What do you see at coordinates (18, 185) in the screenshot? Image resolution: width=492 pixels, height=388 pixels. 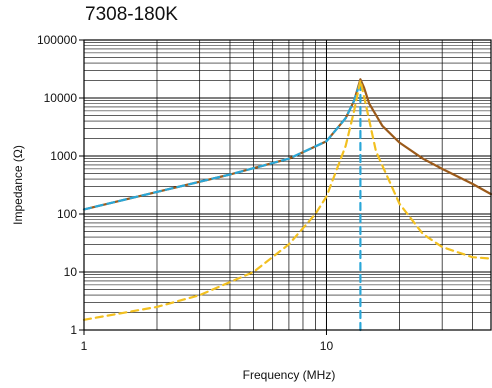 I see `y-axis-label: Impedance (Ω)` at bounding box center [18, 185].